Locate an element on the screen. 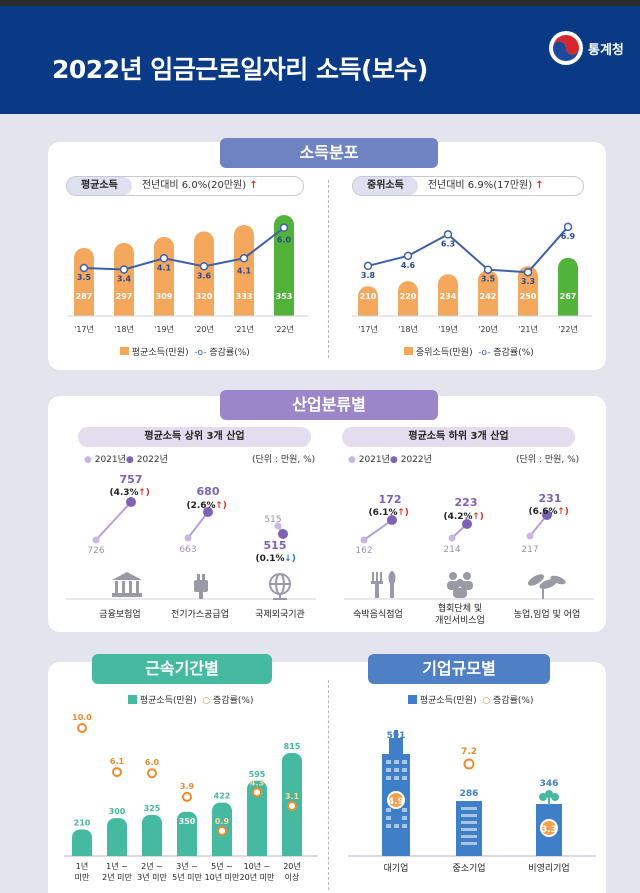 Image resolution: width=640 pixels, height=893 pixels. mean-legend-rate: 증감률(%) is located at coordinates (229, 353).